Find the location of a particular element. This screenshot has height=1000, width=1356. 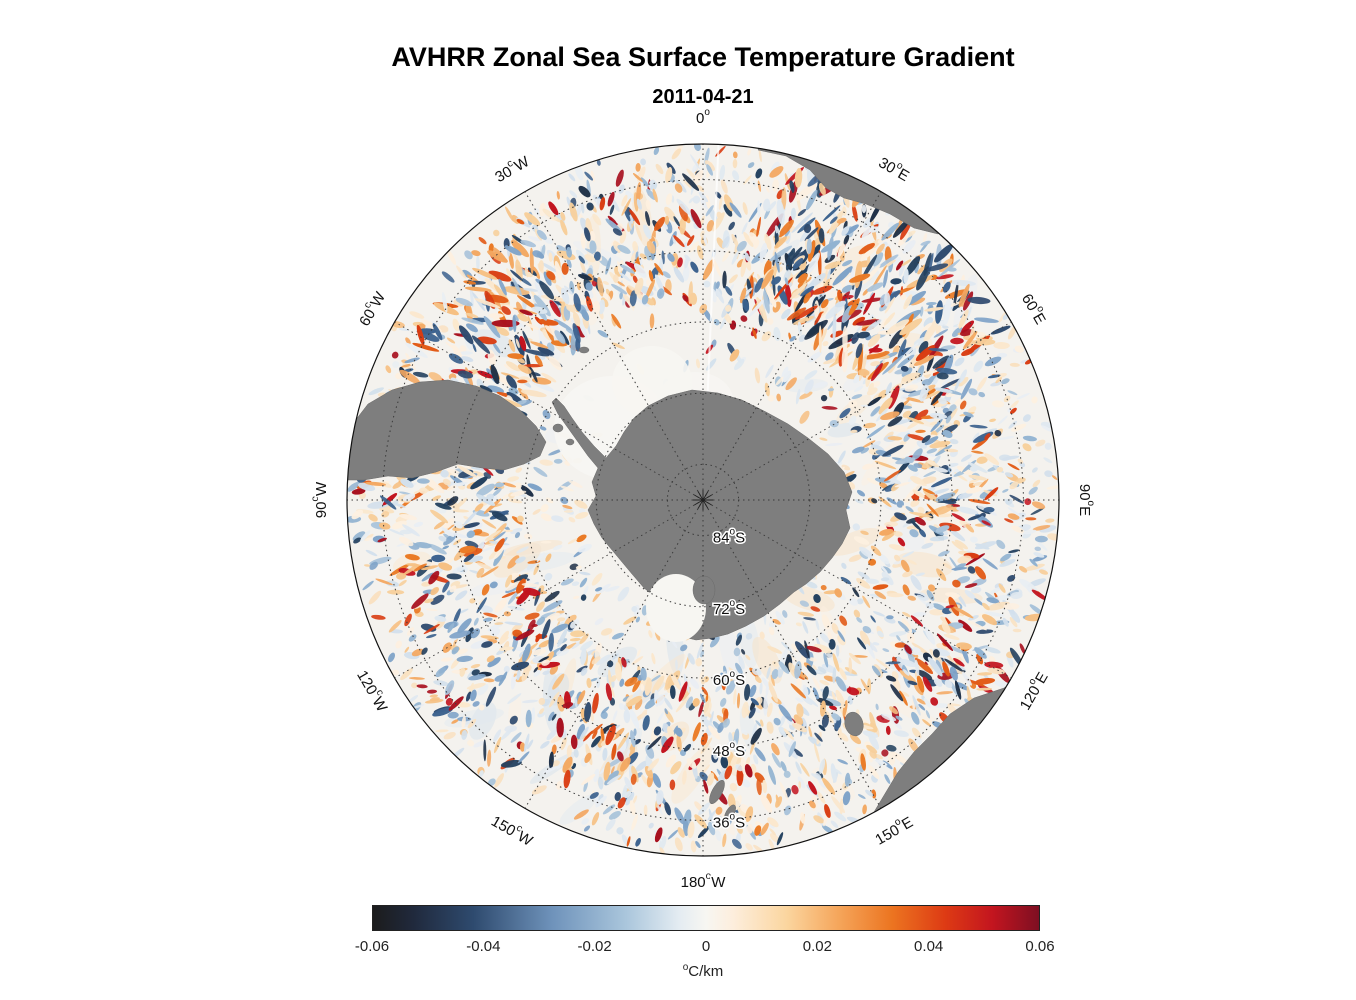

tasmania-landmass is located at coordinates (854, 724).